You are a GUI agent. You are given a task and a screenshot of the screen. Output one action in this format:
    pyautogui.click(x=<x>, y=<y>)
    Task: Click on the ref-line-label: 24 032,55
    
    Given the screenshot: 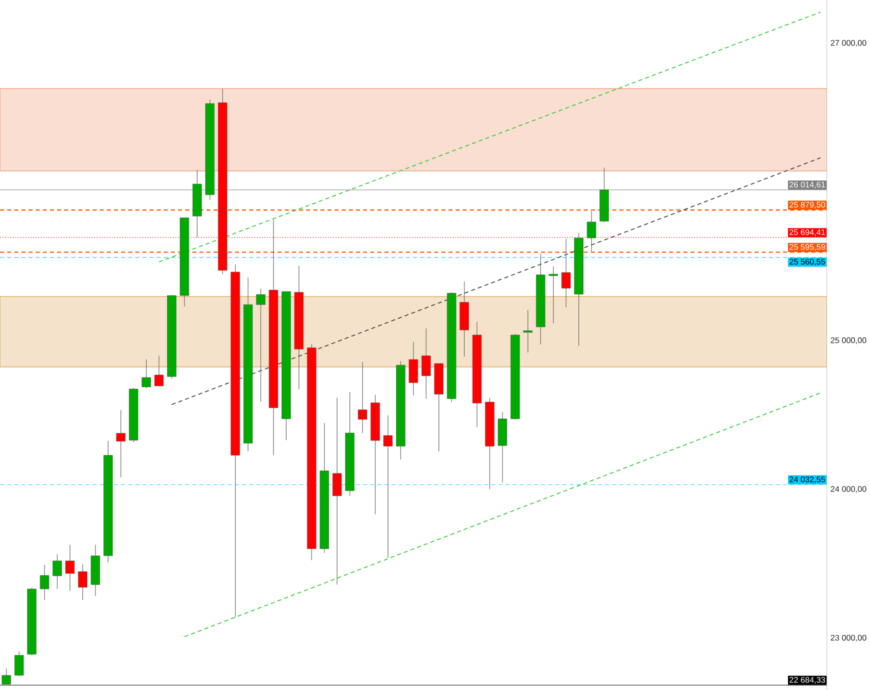 What is the action you would take?
    pyautogui.click(x=808, y=479)
    